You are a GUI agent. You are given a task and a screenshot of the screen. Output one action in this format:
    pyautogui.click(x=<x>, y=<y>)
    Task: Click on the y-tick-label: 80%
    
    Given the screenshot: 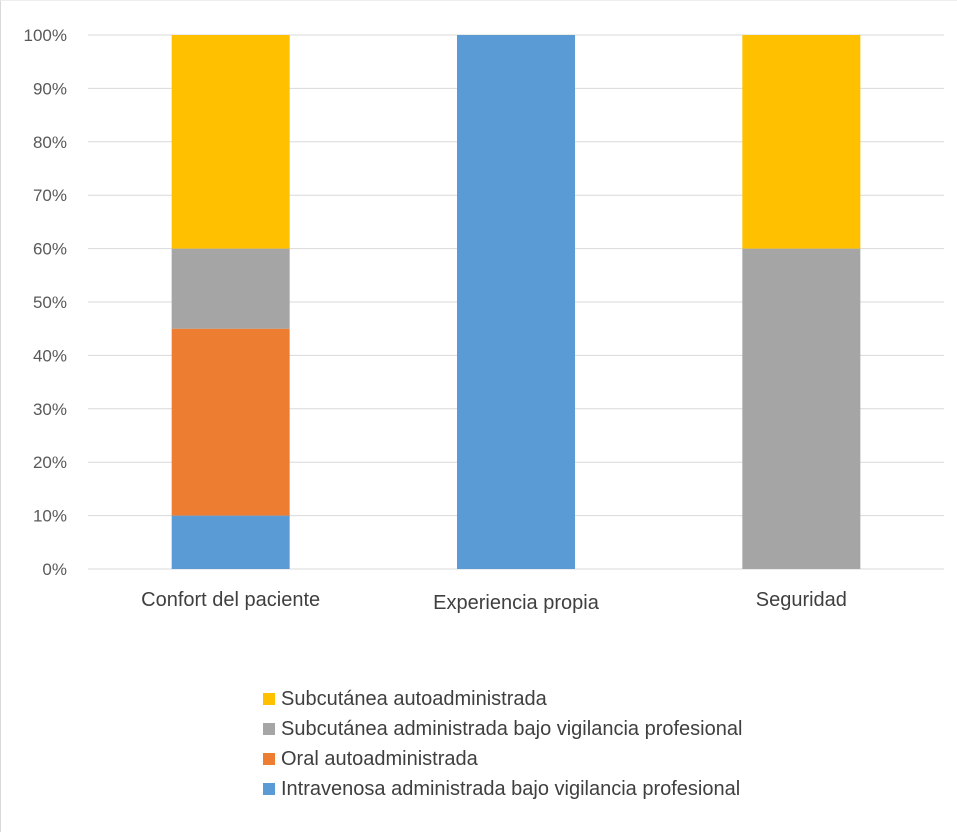 What is the action you would take?
    pyautogui.click(x=50, y=142)
    